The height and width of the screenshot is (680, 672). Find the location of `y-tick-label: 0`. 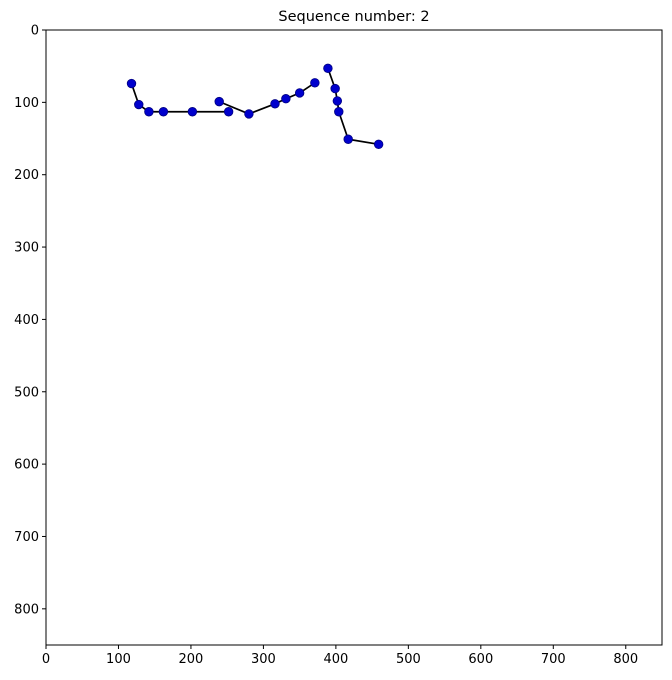

y-tick-label: 0 is located at coordinates (35, 31).